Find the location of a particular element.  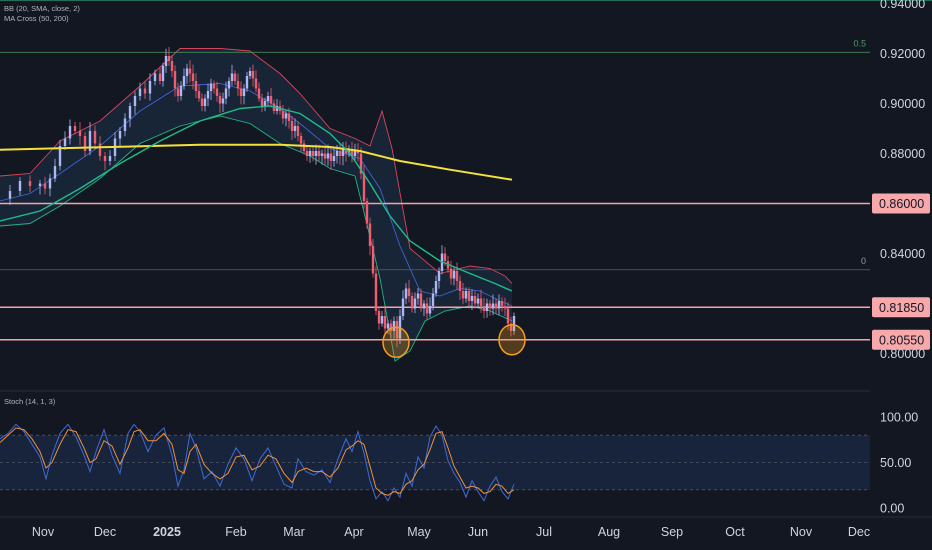

price-tick-label: 0.88000 is located at coordinates (902, 154).